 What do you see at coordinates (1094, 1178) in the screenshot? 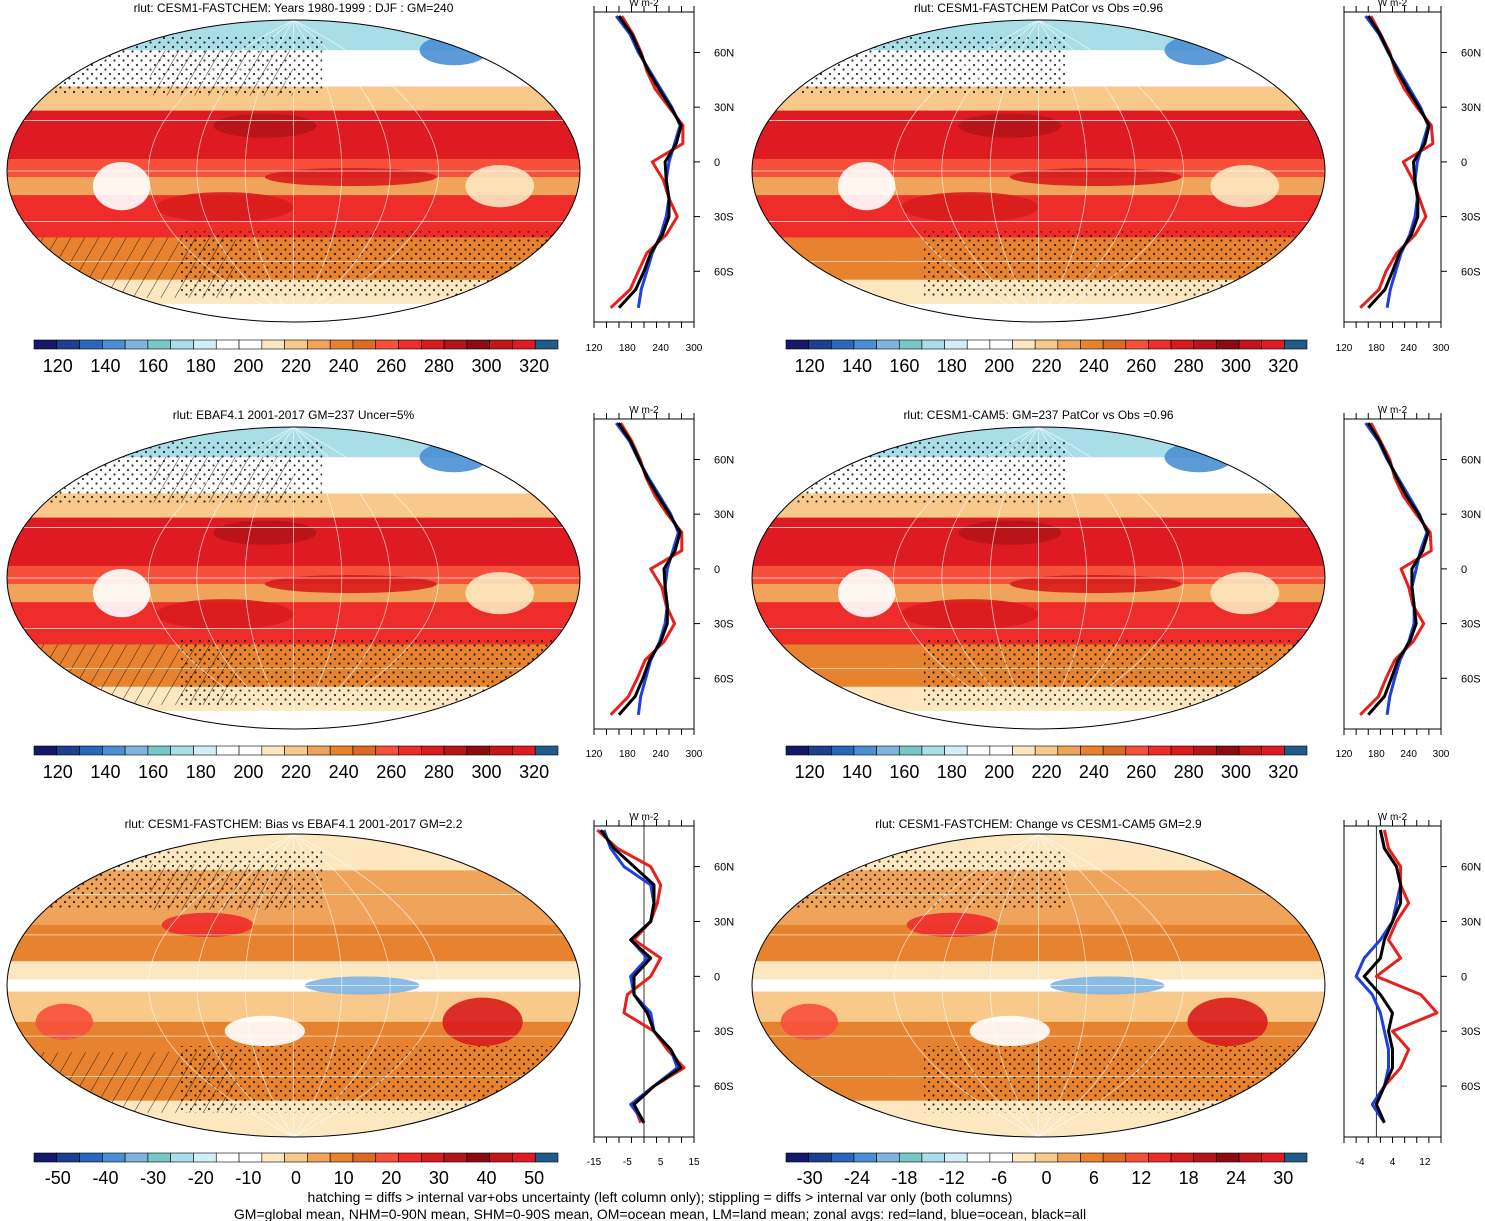
I see `colorbar-label: 6` at bounding box center [1094, 1178].